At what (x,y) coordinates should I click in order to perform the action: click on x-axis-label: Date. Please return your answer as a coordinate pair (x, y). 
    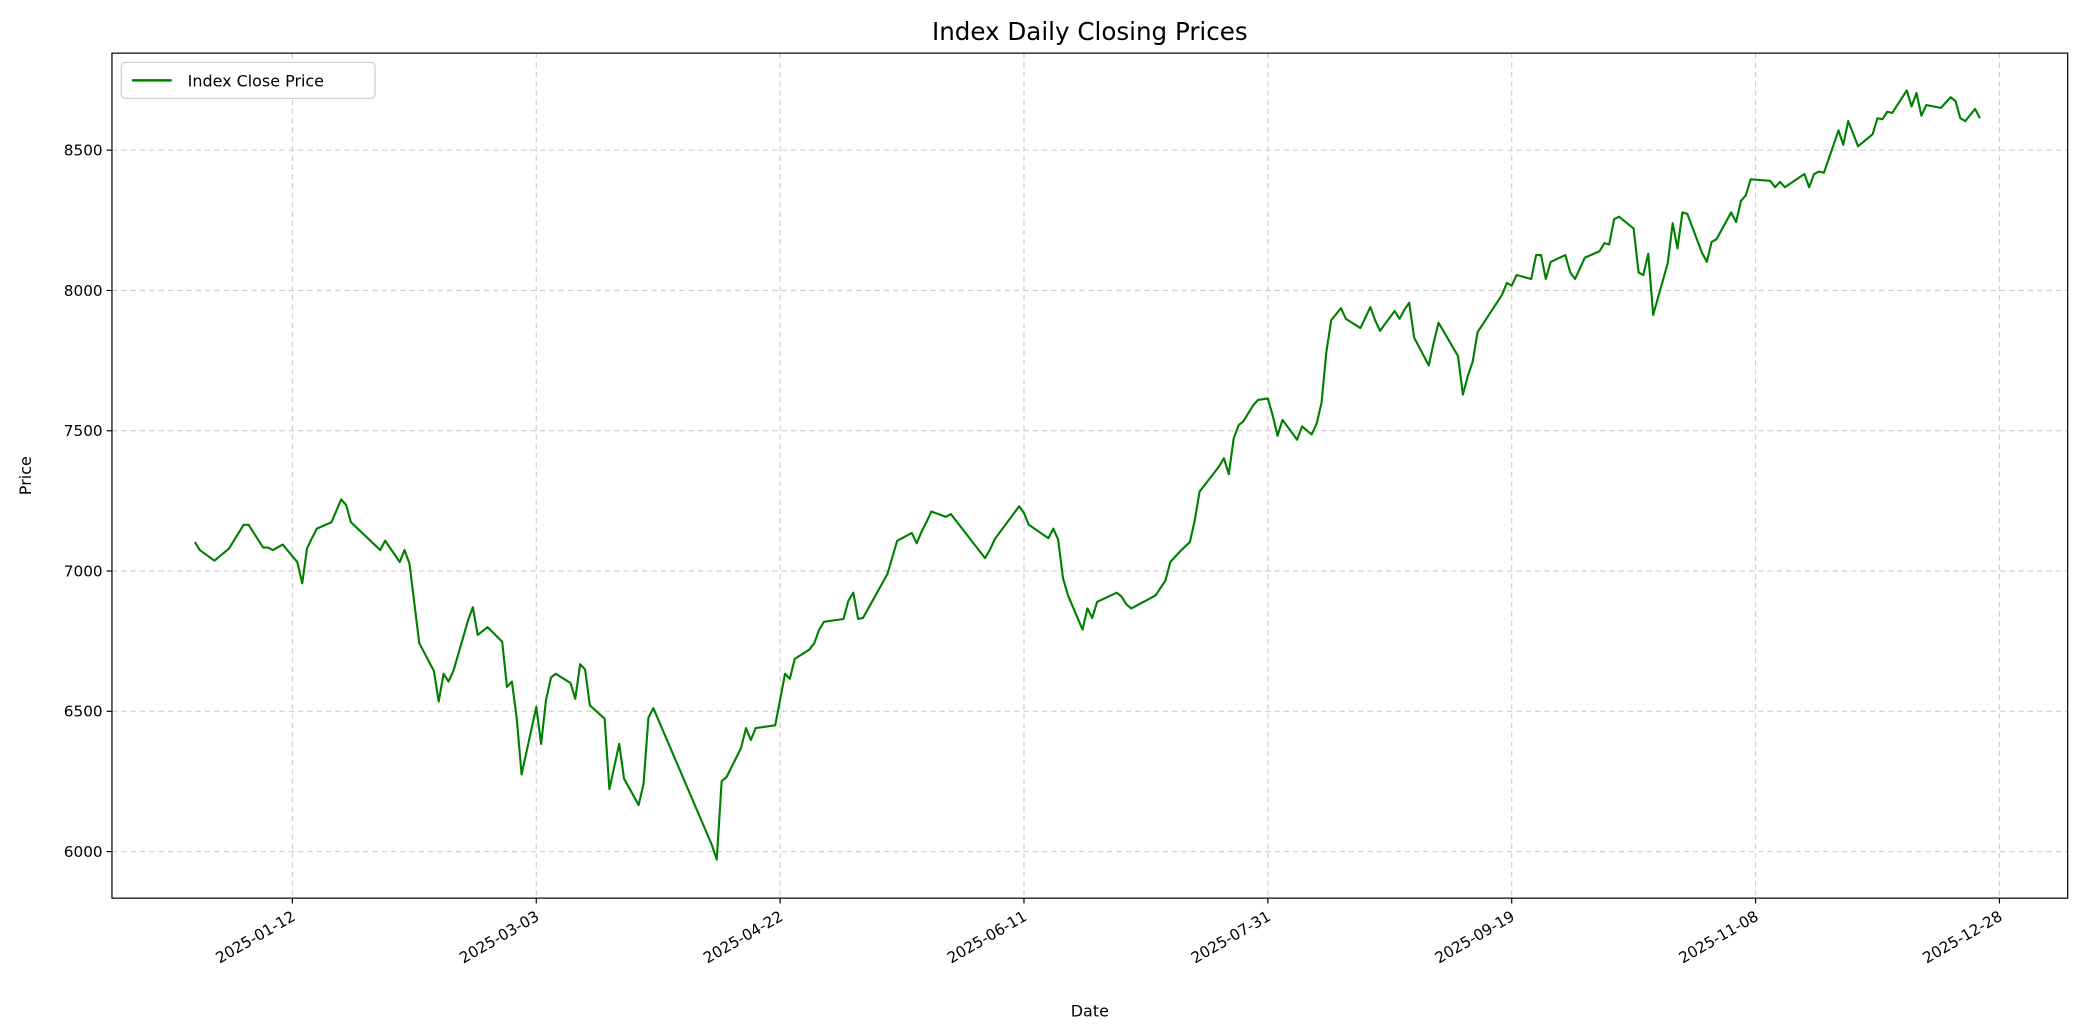
    Looking at the image, I should click on (1090, 1010).